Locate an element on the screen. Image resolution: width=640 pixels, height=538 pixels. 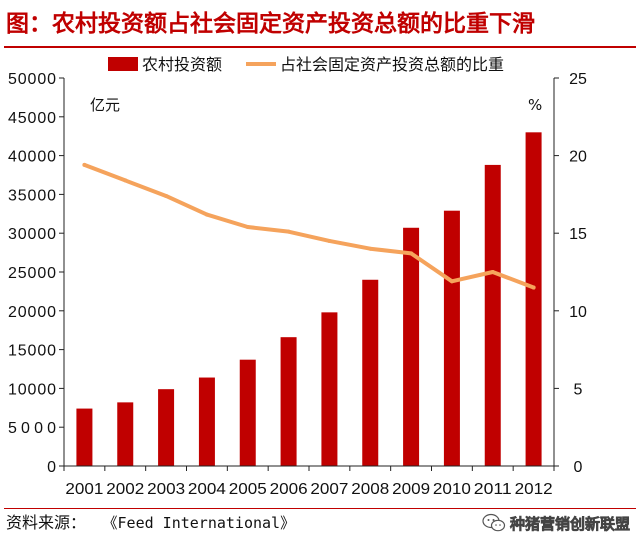
bar-2011 is located at coordinates (492, 315).